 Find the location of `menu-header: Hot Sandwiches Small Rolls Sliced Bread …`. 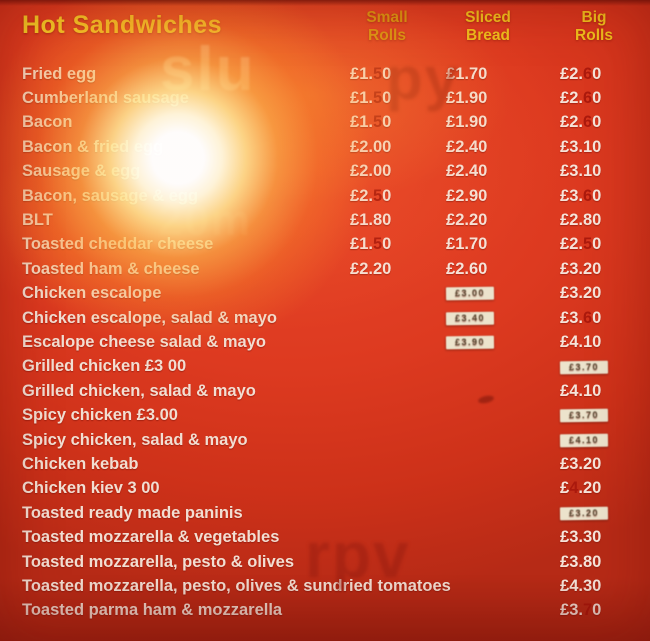

menu-header: Hot Sandwiches Small Rolls Sliced Bread … is located at coordinates (325, 31).